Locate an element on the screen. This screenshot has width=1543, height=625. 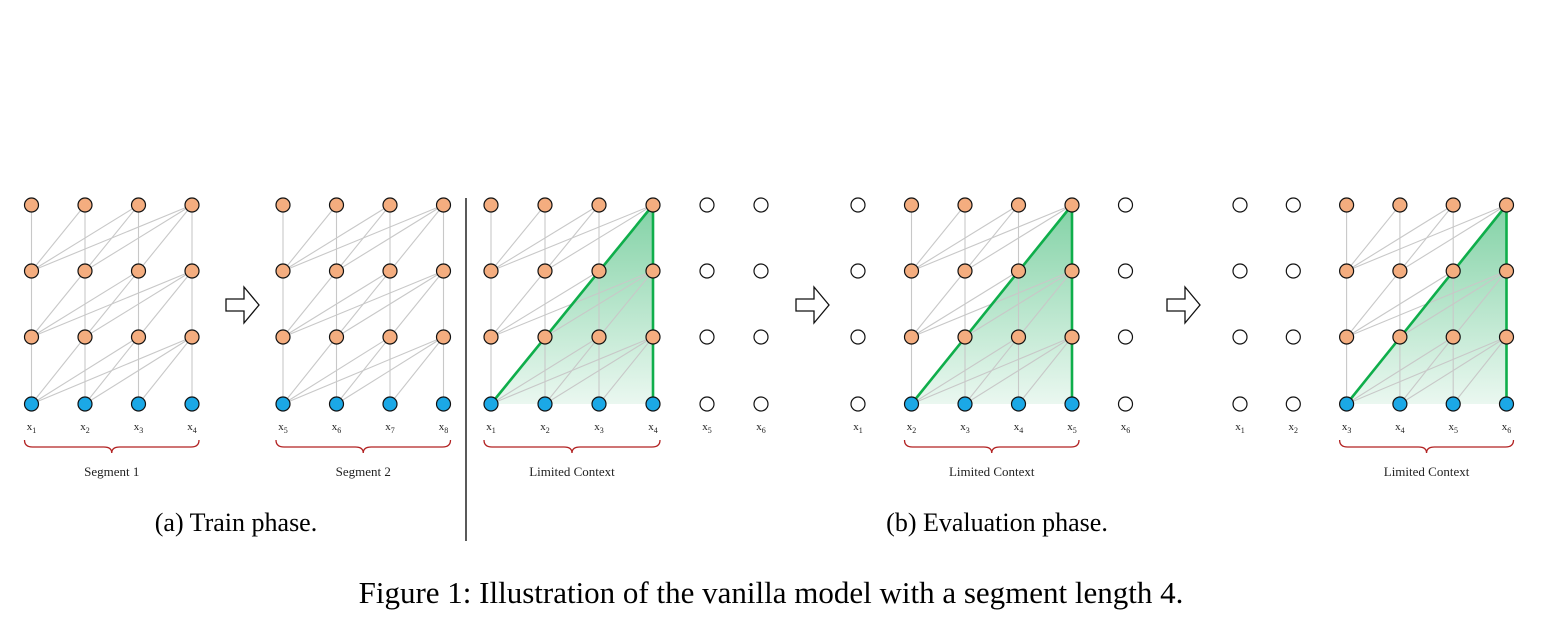
context-diagonal is located at coordinates (992, 304).